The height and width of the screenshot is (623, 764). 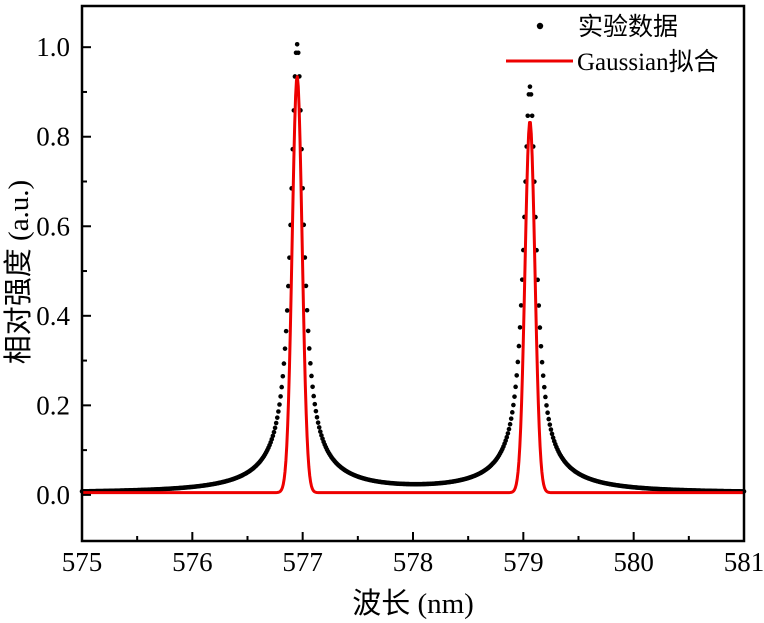 I want to click on x-axis-ticks, so click(x=413, y=536).